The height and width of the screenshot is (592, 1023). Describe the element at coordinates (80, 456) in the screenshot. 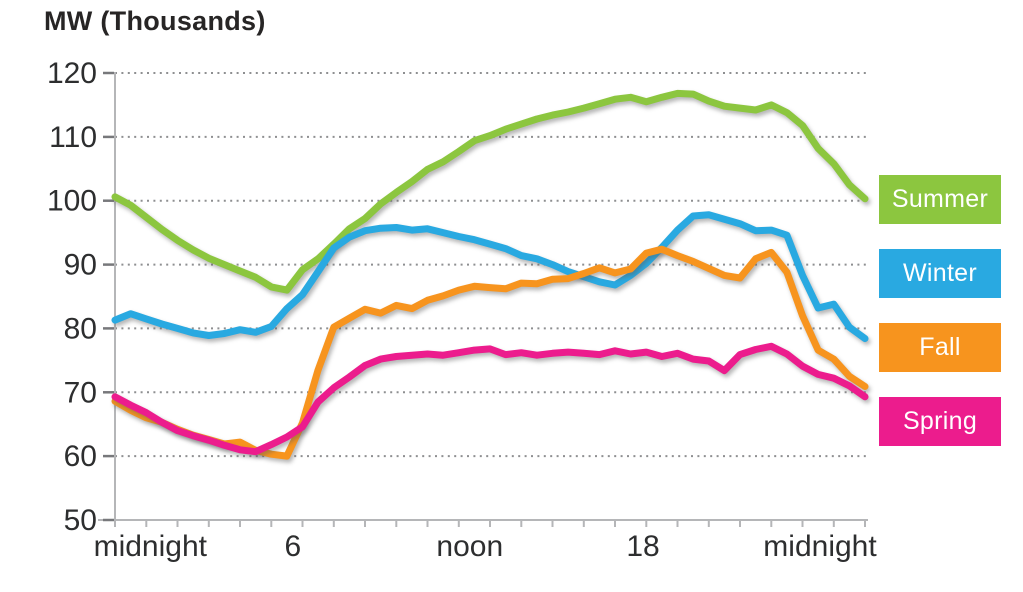

I see `y-tick-label-60: 60` at that location.